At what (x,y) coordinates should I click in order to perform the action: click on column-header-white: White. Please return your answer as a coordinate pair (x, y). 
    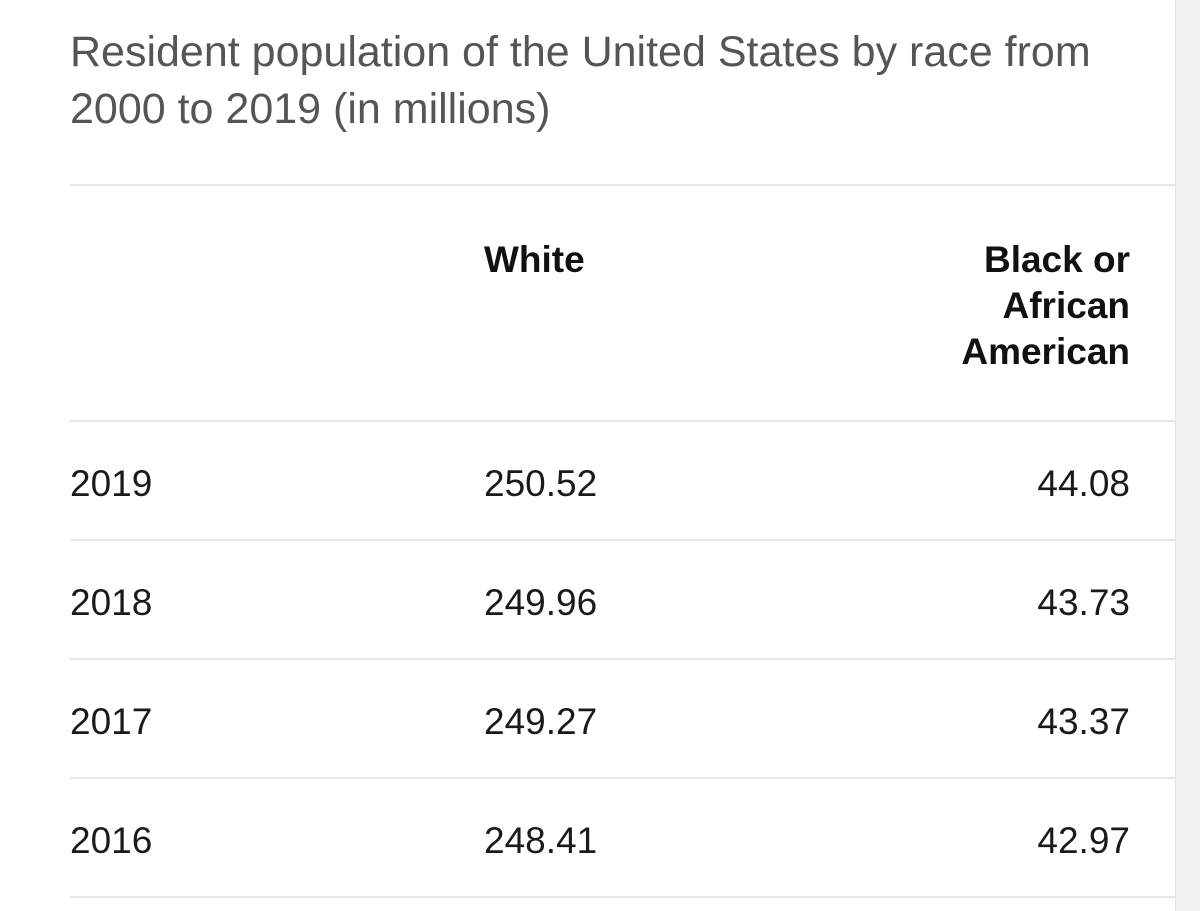
    Looking at the image, I should click on (534, 259).